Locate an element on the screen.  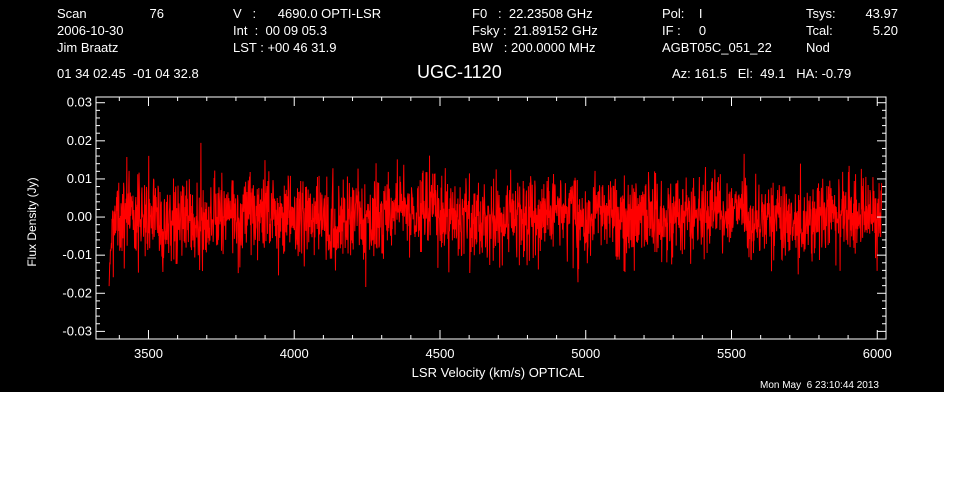
switching-mode: Nod is located at coordinates (818, 47).